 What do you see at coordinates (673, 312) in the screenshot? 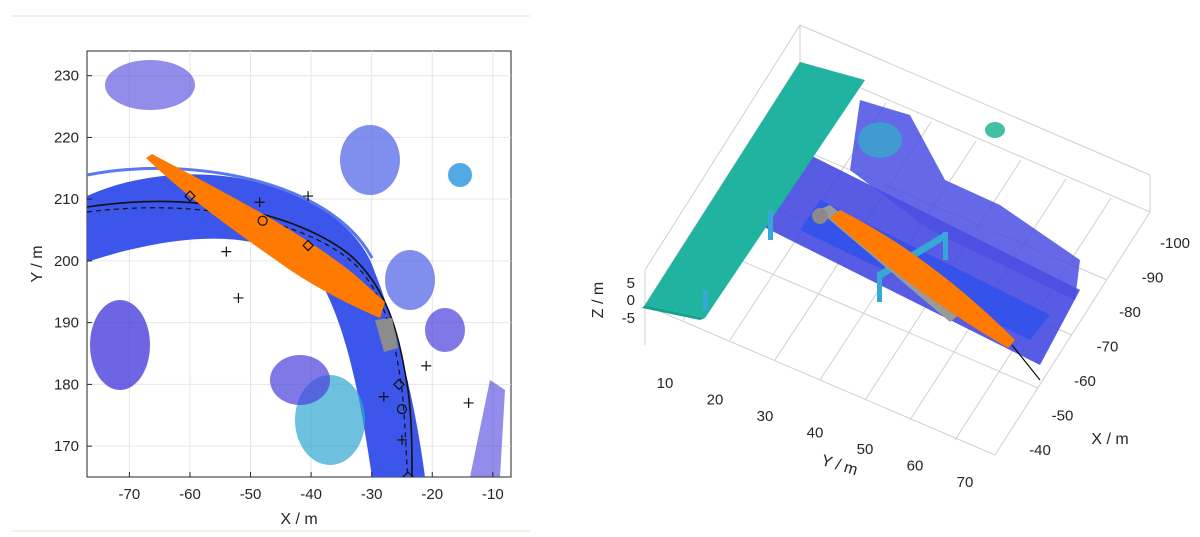
I see `wall-edge` at bounding box center [673, 312].